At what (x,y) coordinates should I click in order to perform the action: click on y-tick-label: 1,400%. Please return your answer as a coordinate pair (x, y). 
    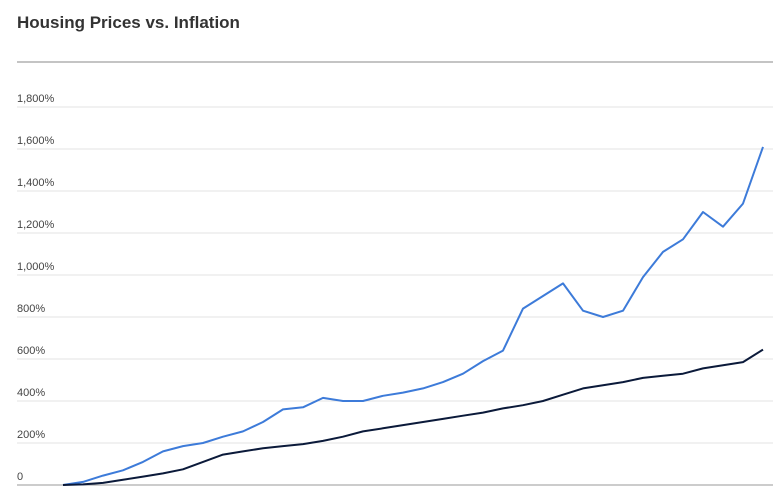
    Looking at the image, I should click on (36, 183).